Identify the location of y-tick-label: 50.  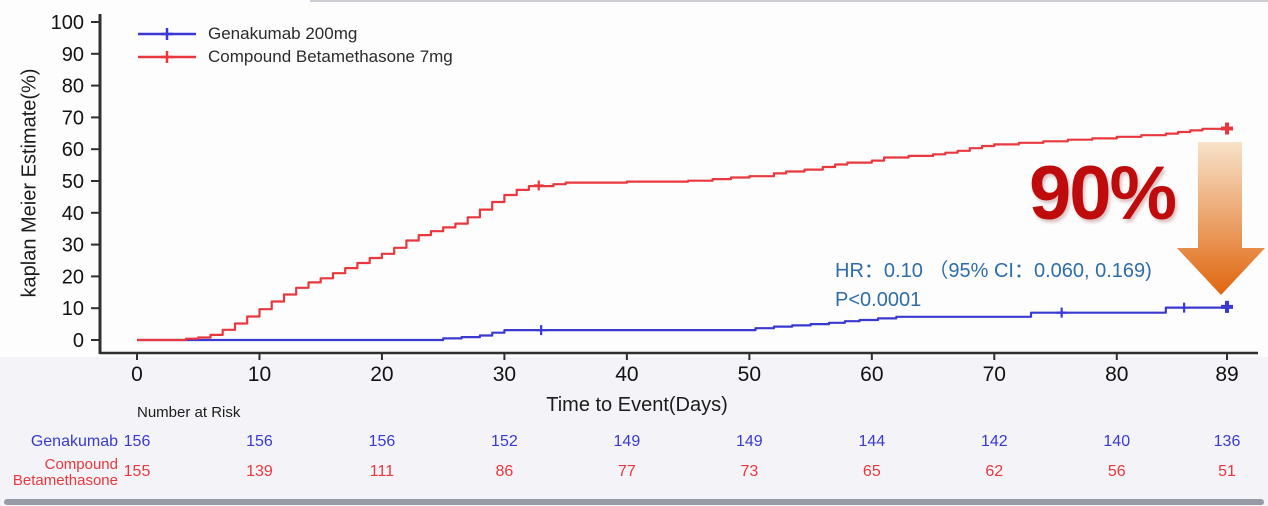
(73, 182).